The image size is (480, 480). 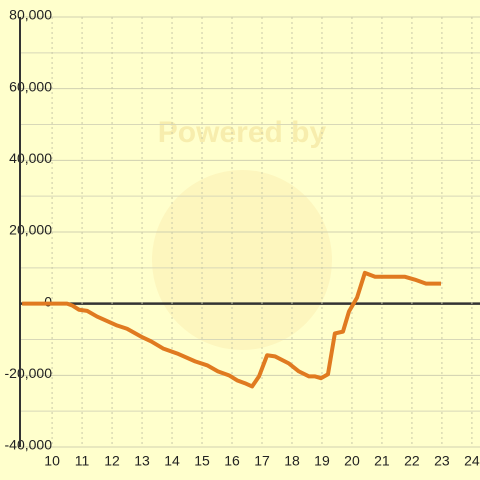 What do you see at coordinates (242, 260) in the screenshot?
I see `watermark-logo` at bounding box center [242, 260].